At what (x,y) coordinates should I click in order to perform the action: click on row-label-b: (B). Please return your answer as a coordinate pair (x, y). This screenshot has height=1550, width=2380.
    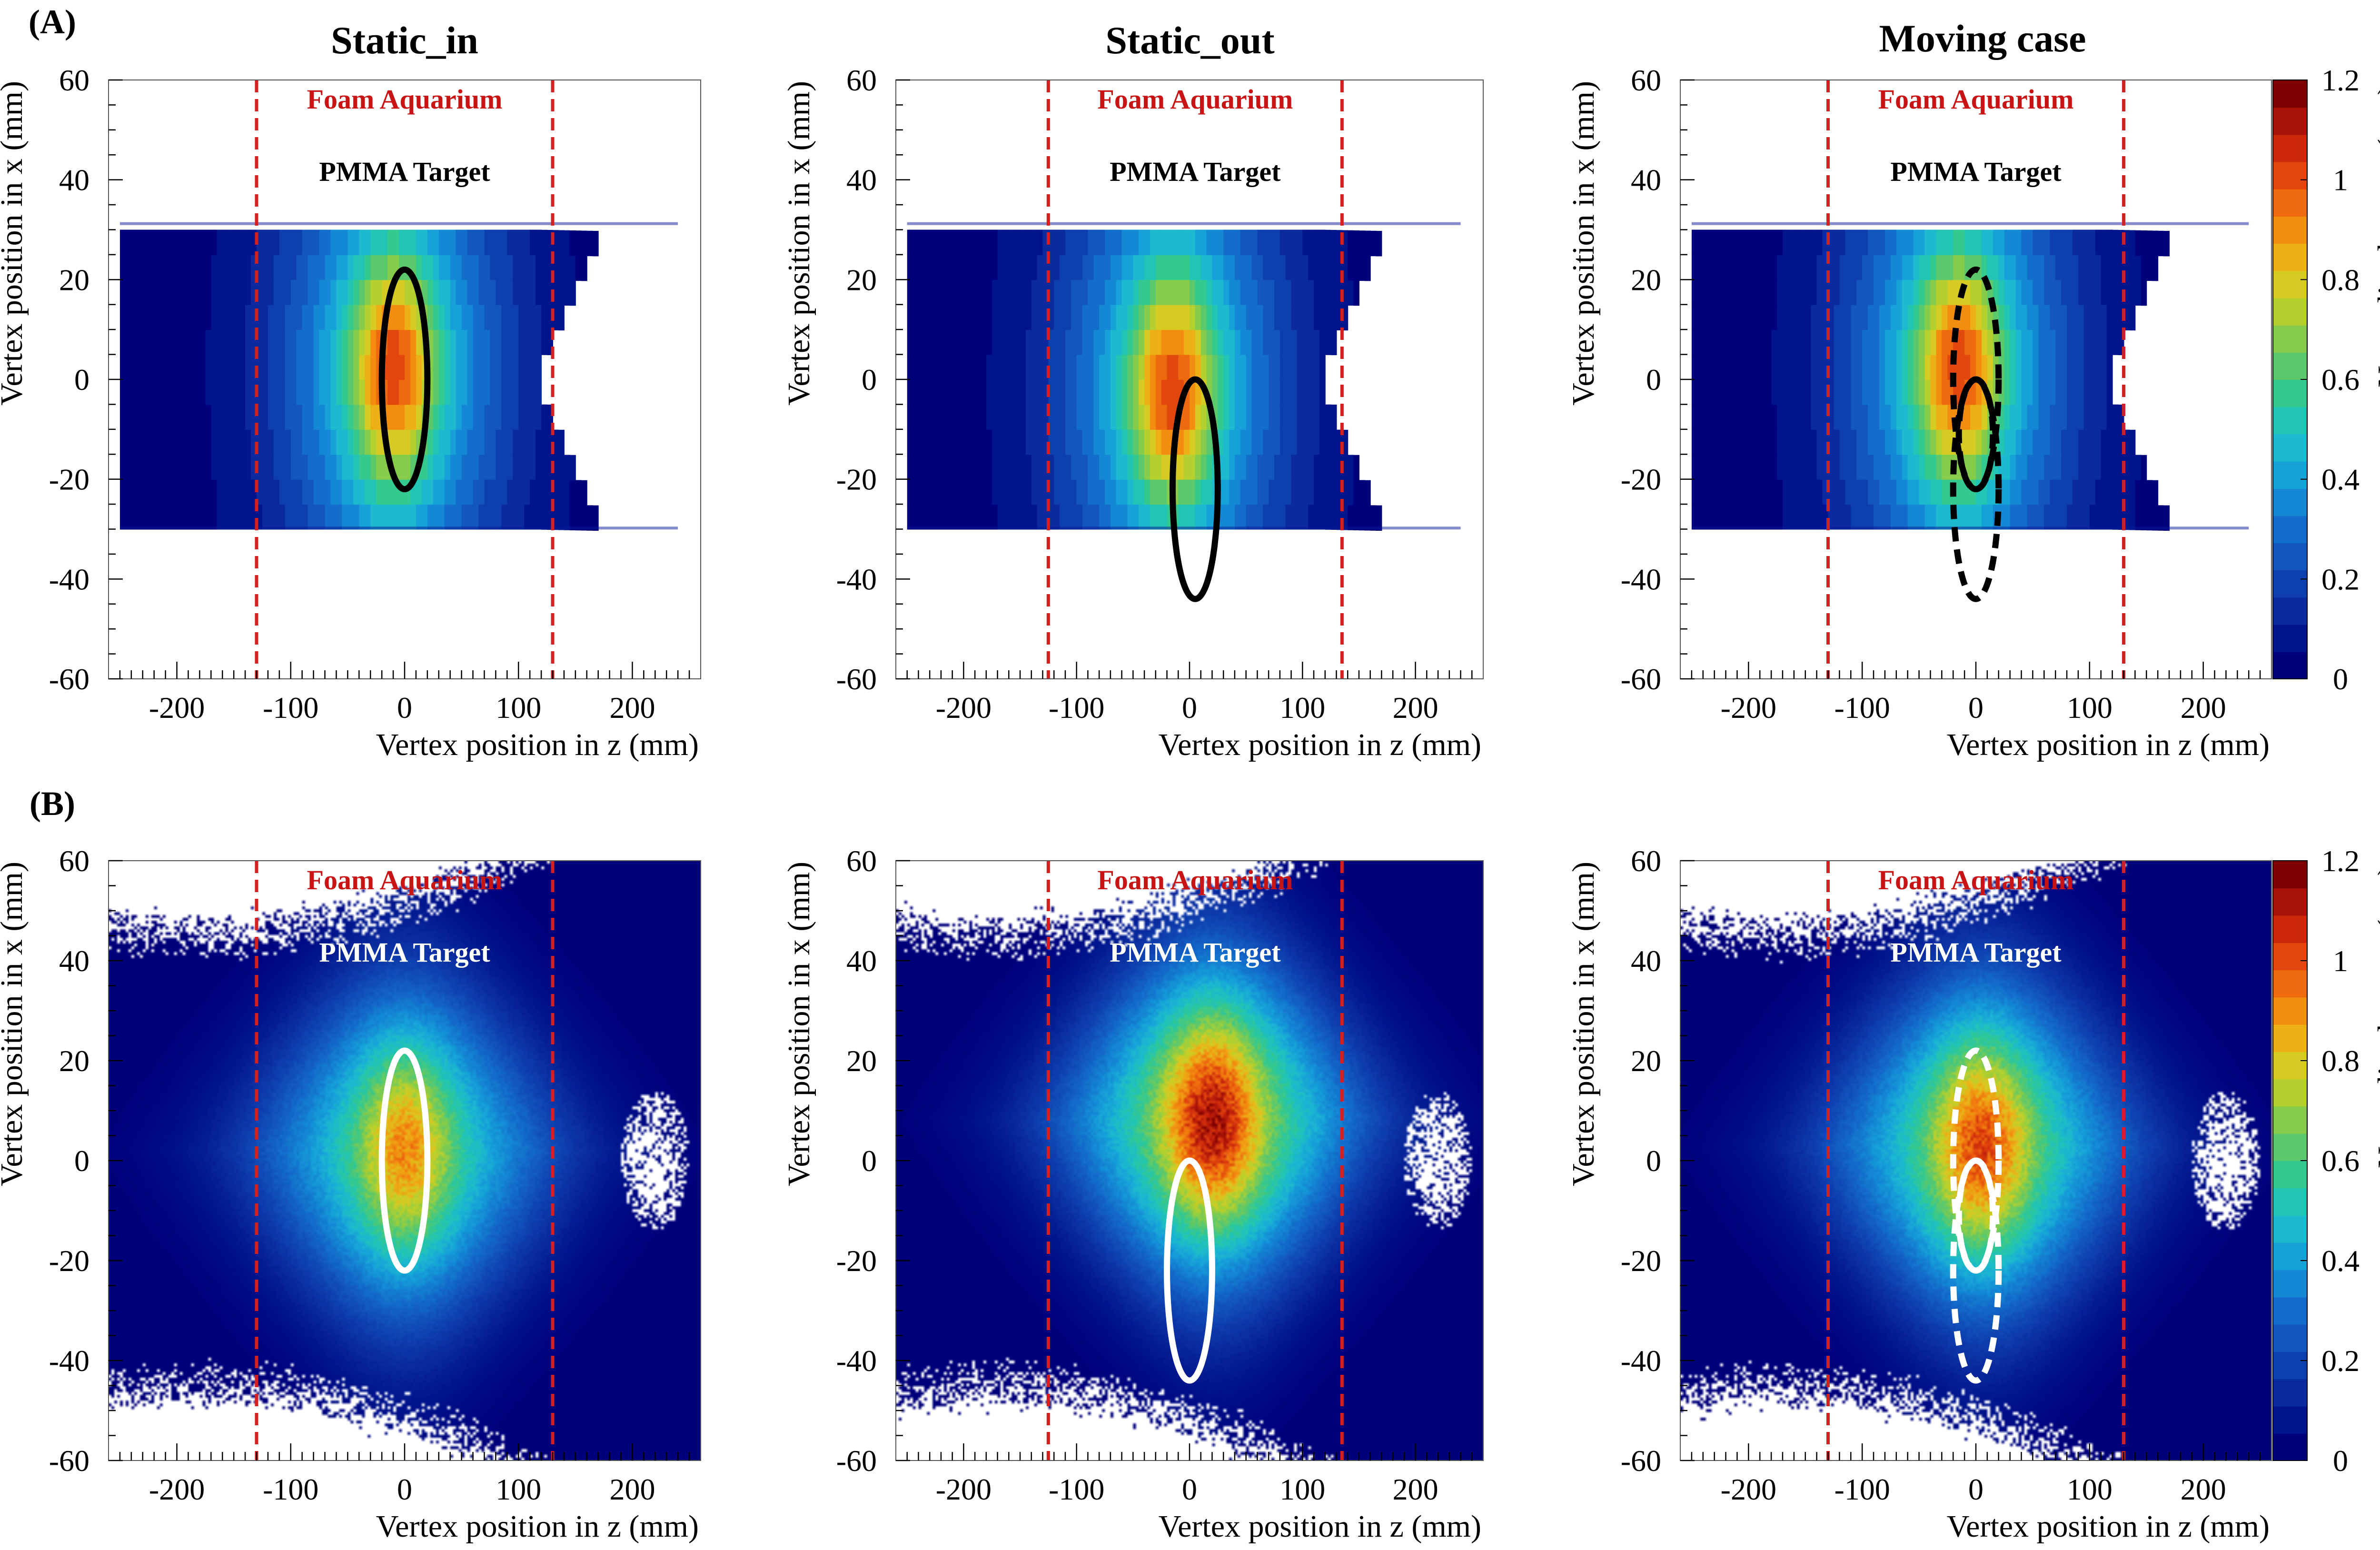
    Looking at the image, I should click on (52, 804).